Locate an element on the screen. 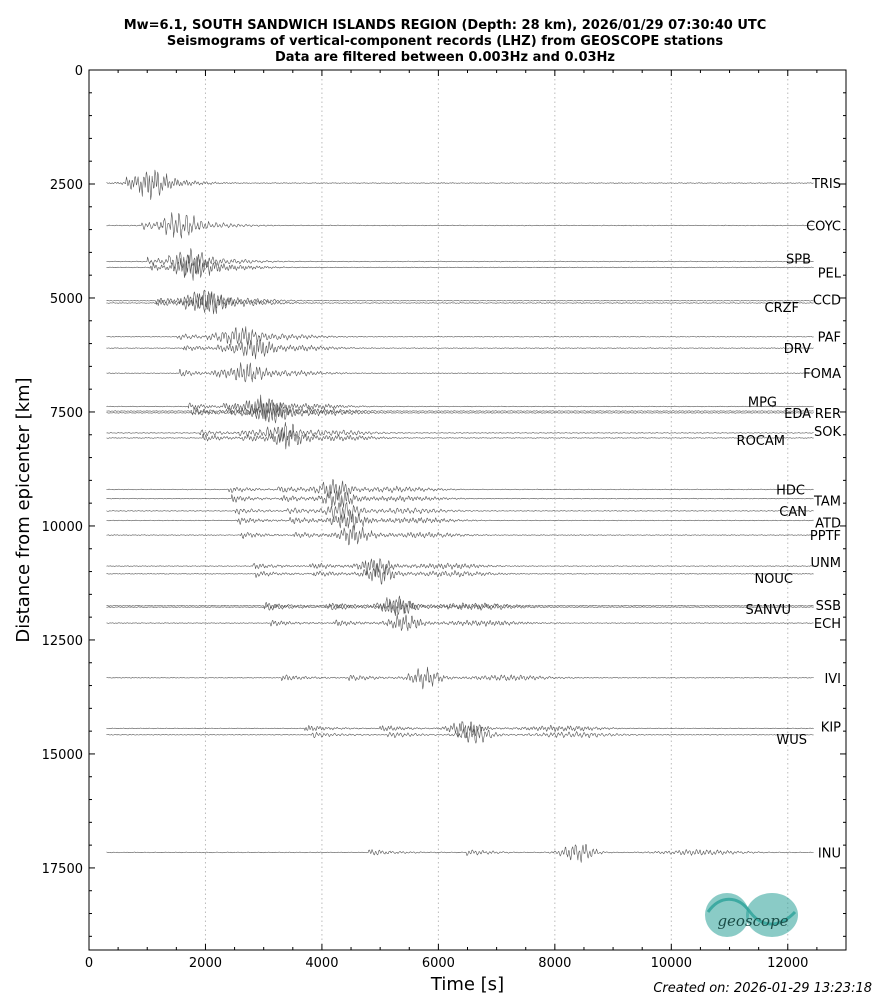  y-tick-label: 5000 is located at coordinates (66, 299).